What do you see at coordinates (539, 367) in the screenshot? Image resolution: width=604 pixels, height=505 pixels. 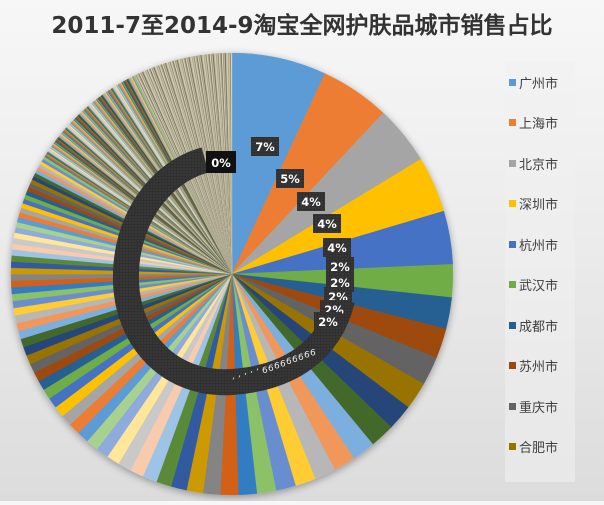 I see `legend-label: 苏州市` at bounding box center [539, 367].